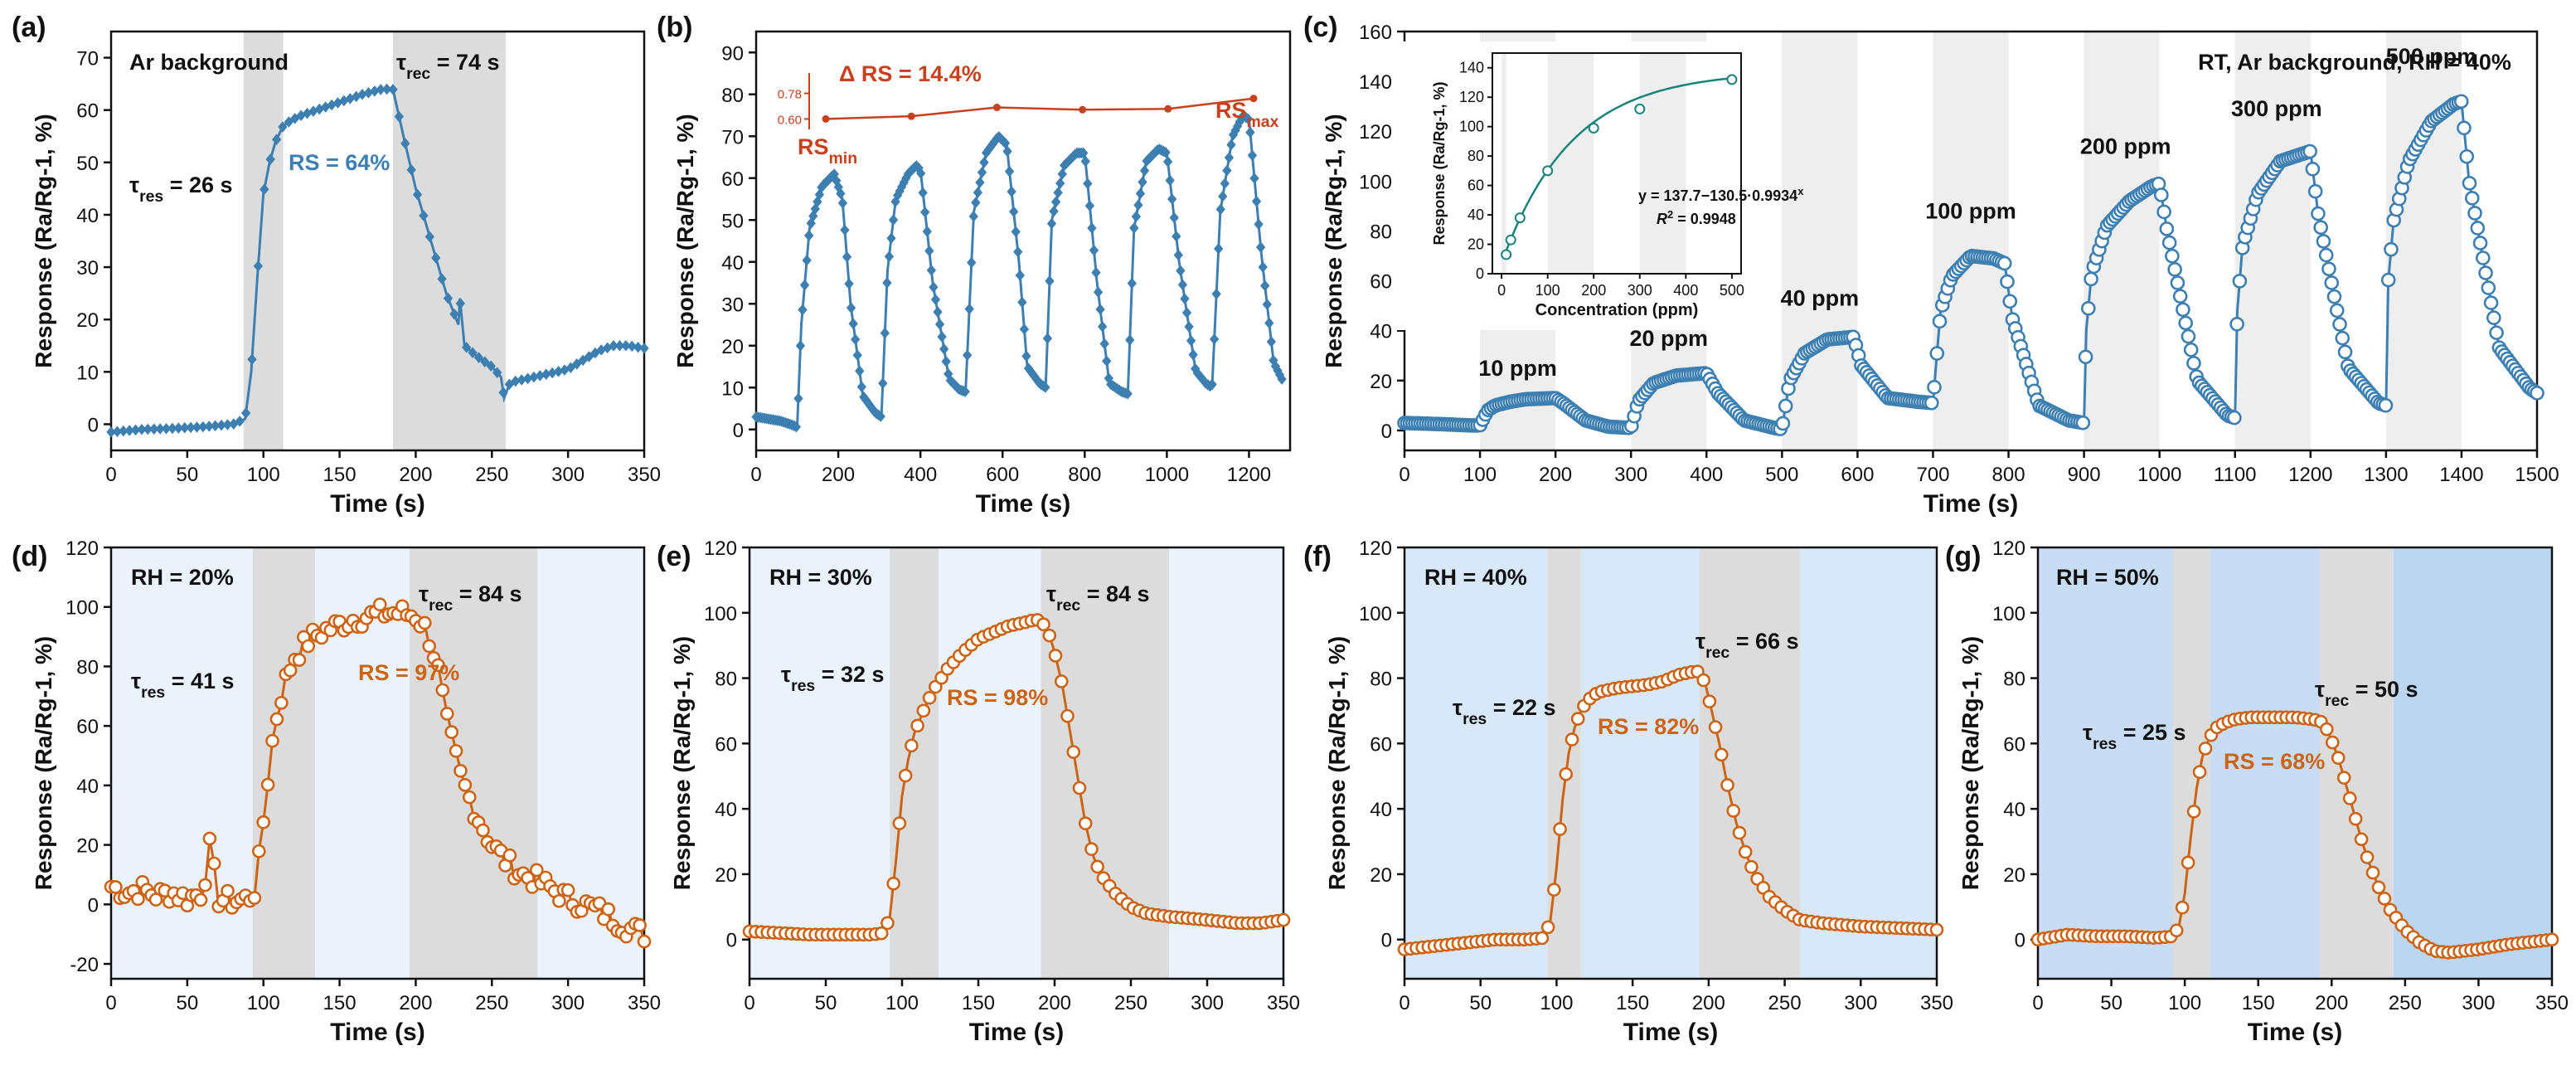 The height and width of the screenshot is (1070, 2576). I want to click on x-tick-label: 250, so click(1130, 1003).